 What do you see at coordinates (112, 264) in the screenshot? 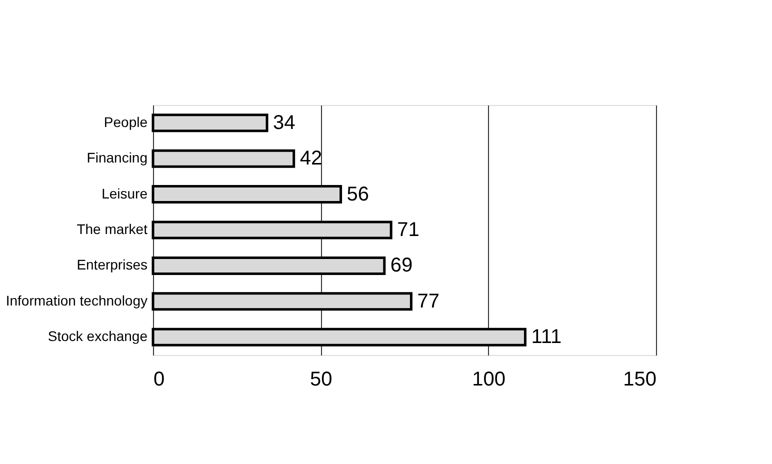
I see `y-tick-label: Enterprises` at bounding box center [112, 264].